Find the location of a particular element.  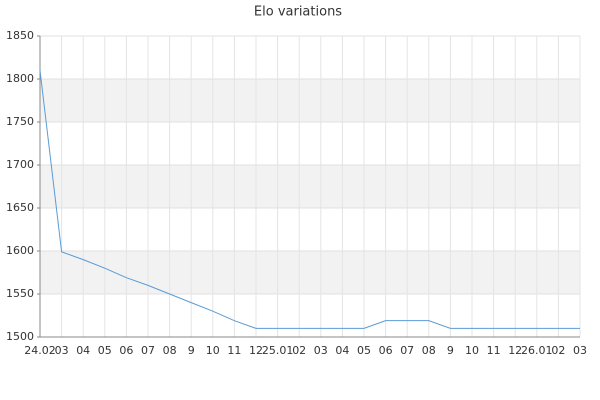

x-tick-label: 26.01 is located at coordinates (537, 350).